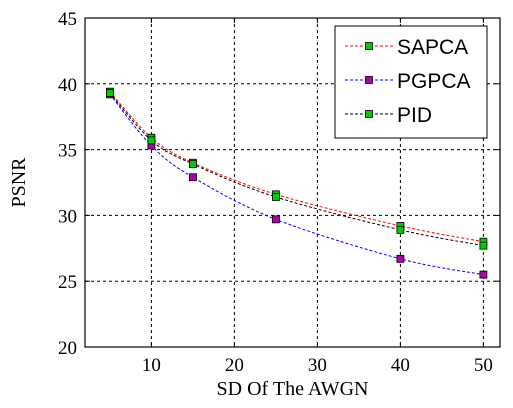 This screenshot has width=513, height=408. Describe the element at coordinates (414, 115) in the screenshot. I see `legend-label-pid: PID` at that location.